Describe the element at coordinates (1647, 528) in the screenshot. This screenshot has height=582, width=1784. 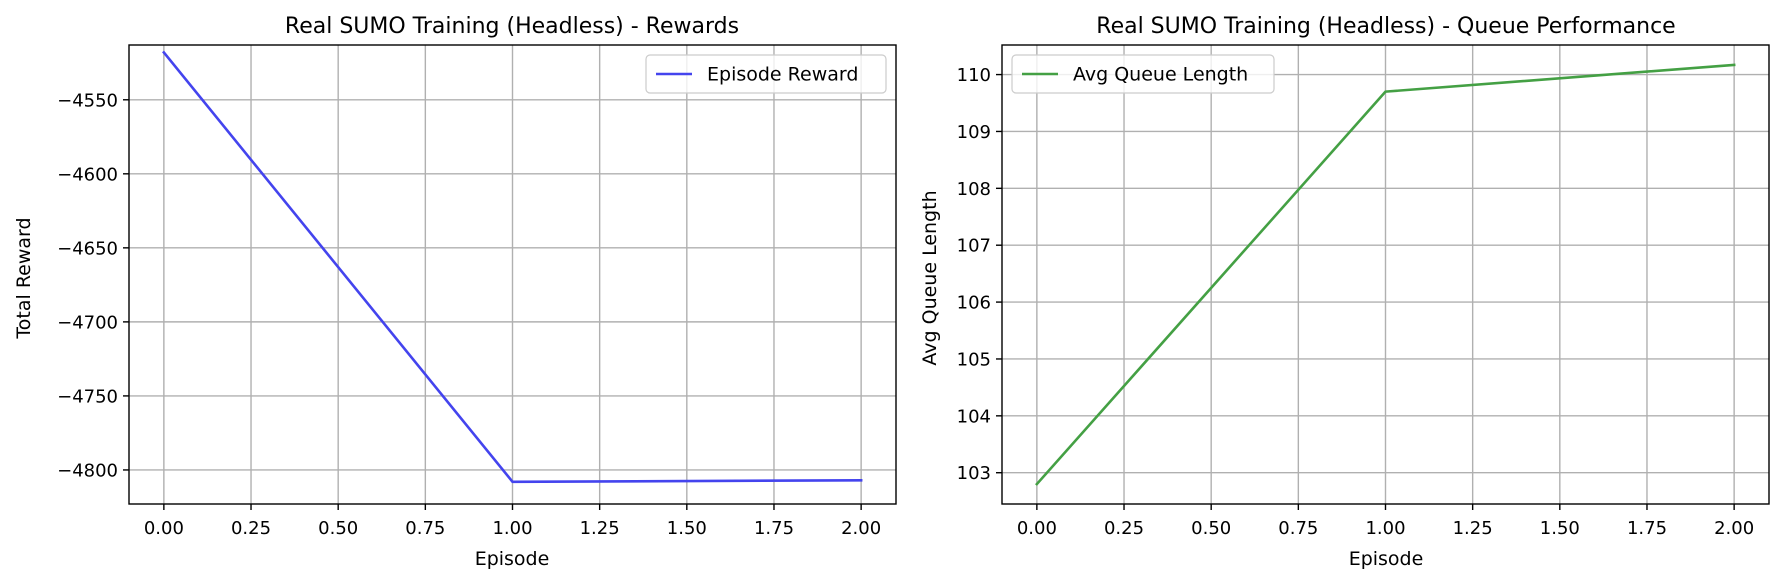
I see `queue-x-tick-label: 1.75` at that location.